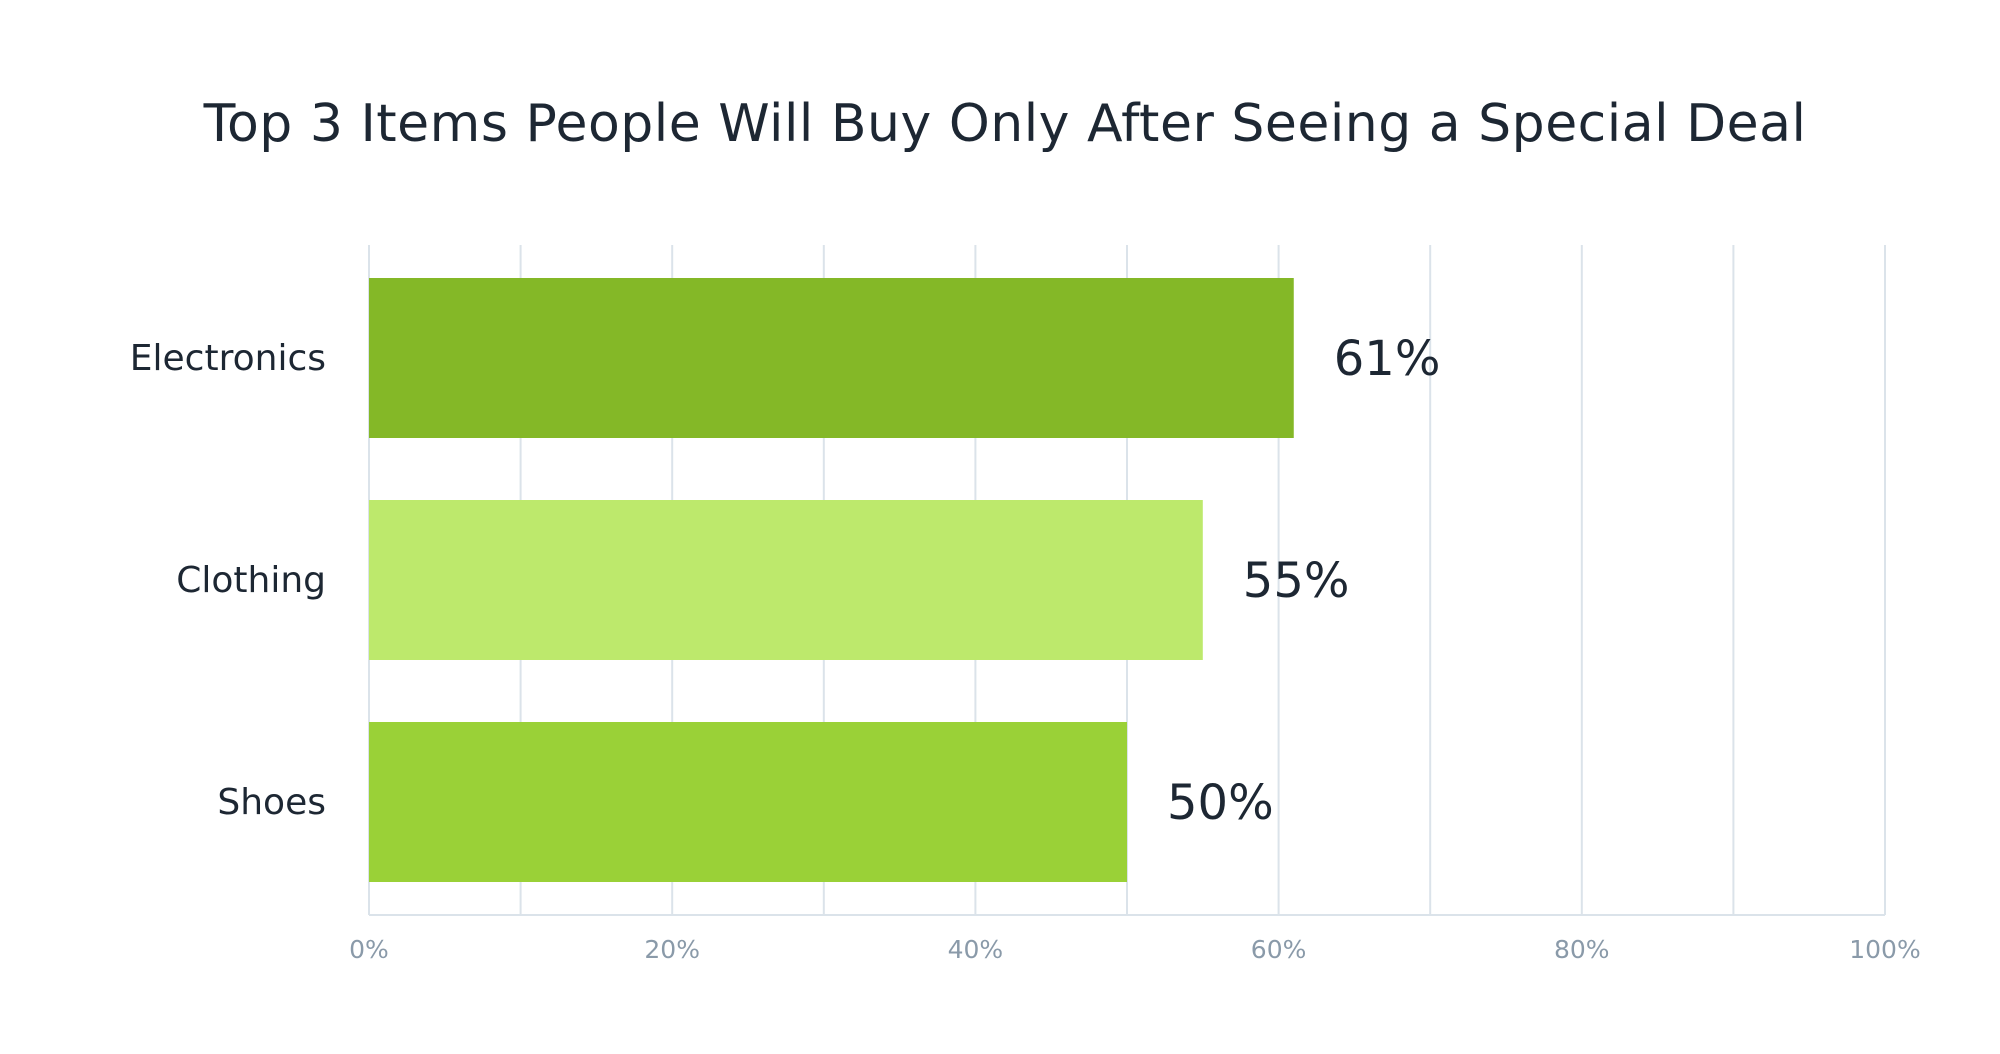 The width and height of the screenshot is (2000, 1054). What do you see at coordinates (1296, 581) in the screenshot?
I see `value-label: 55%` at bounding box center [1296, 581].